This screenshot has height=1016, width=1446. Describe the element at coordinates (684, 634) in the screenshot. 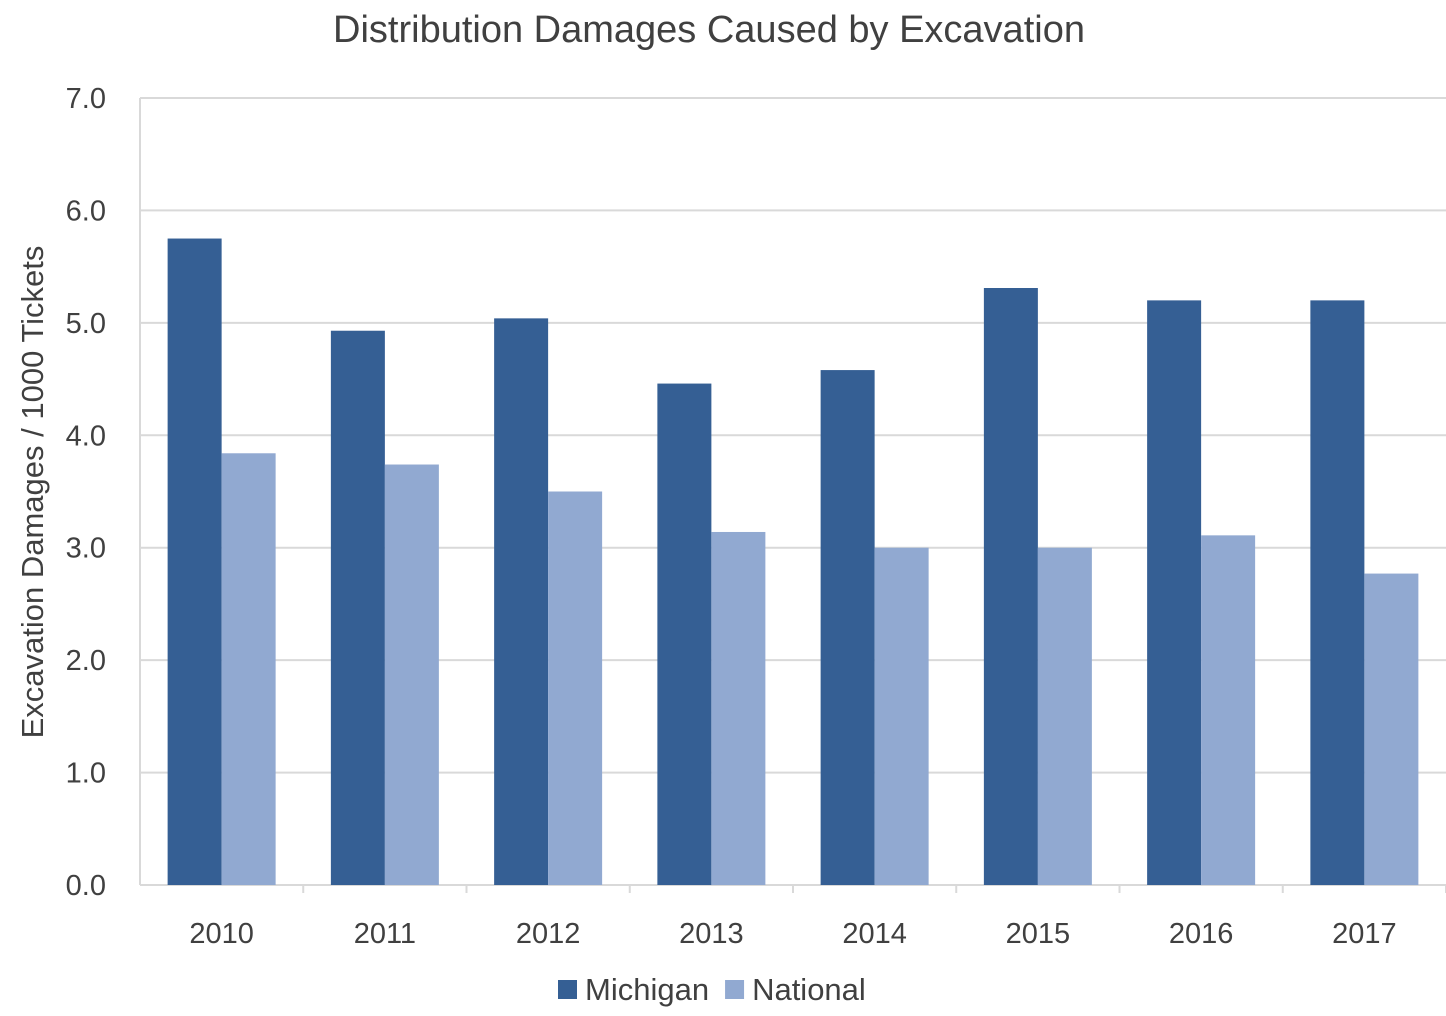

I see `bar-michigan-2013` at that location.